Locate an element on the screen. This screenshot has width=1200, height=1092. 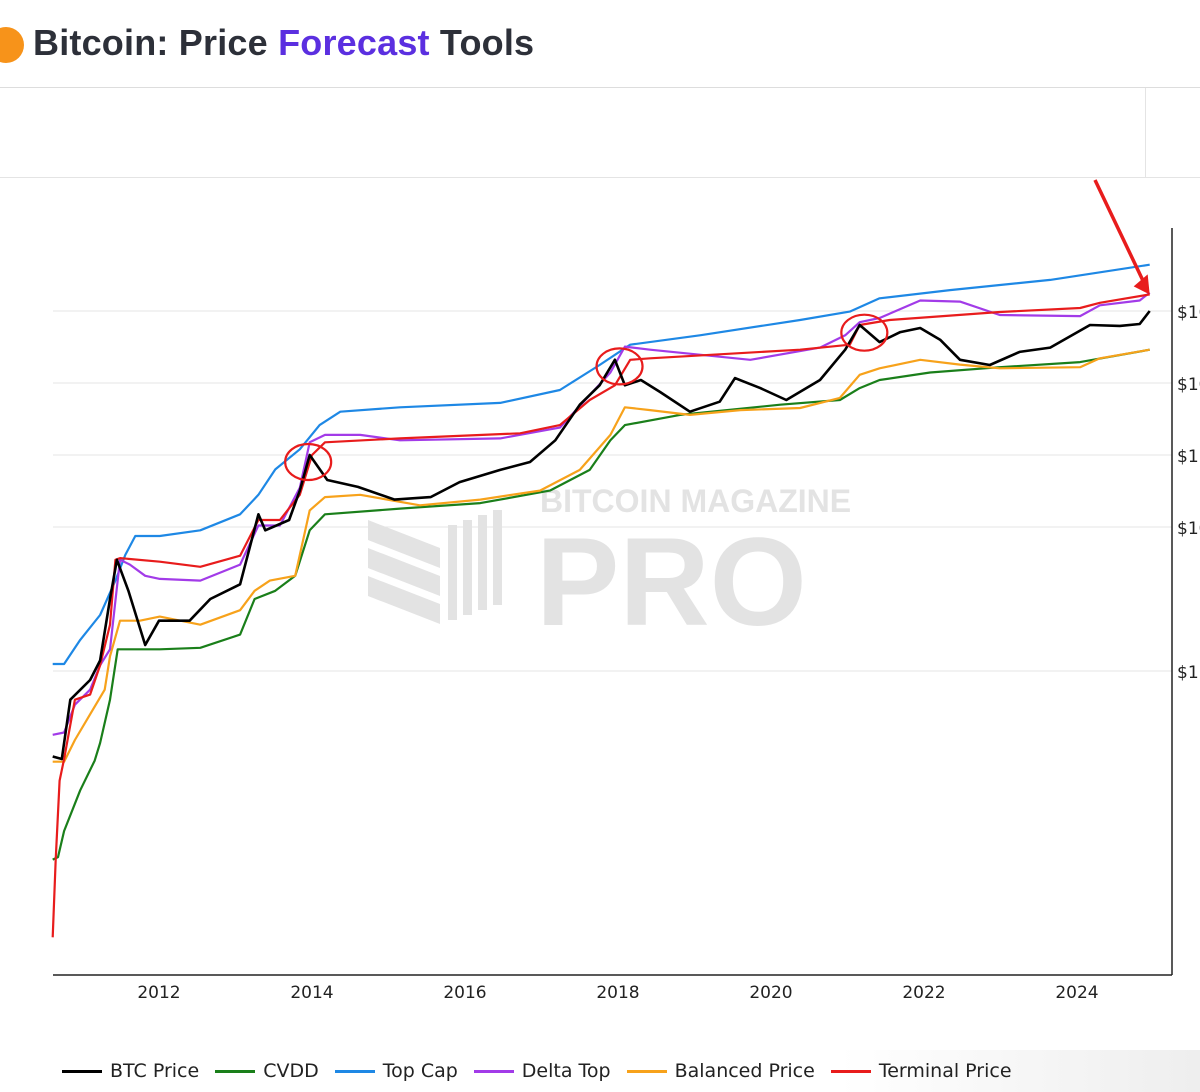
legend-background is located at coordinates (600, 1071).